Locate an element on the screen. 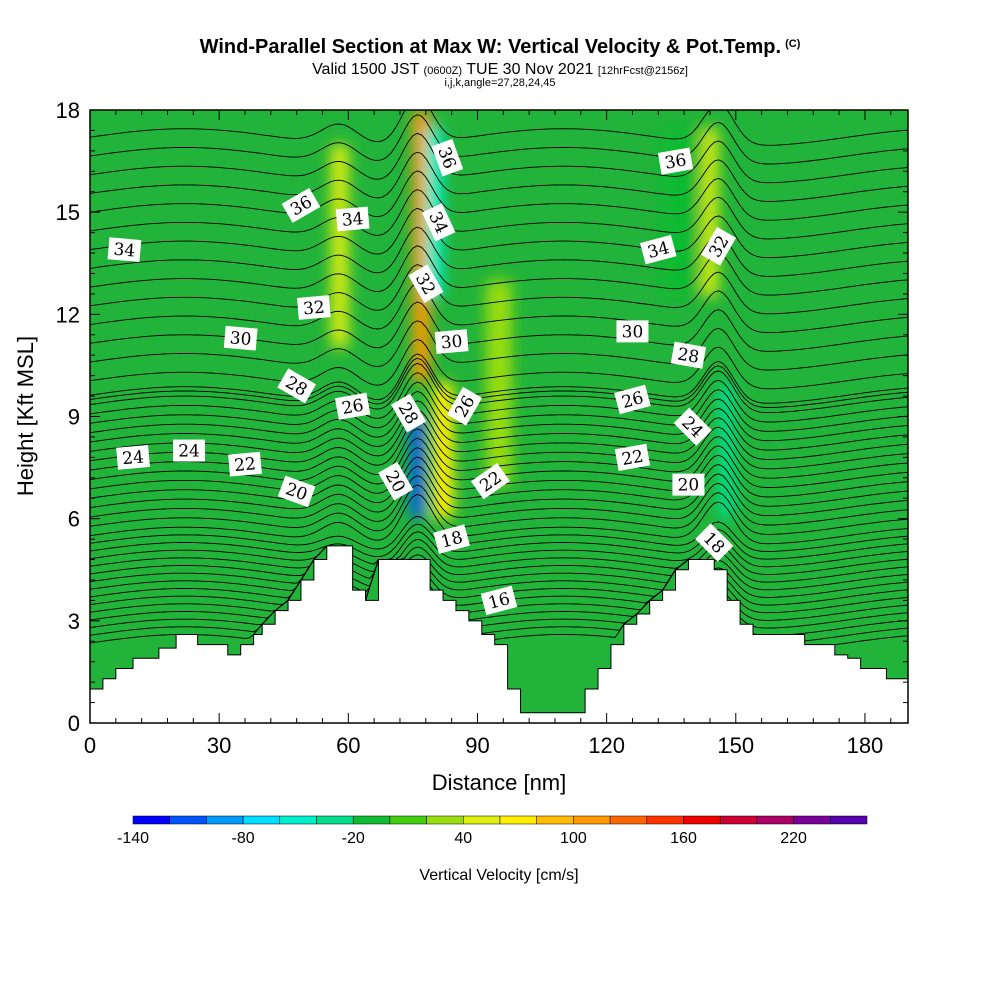  y-tick-label: 3 is located at coordinates (74, 621).